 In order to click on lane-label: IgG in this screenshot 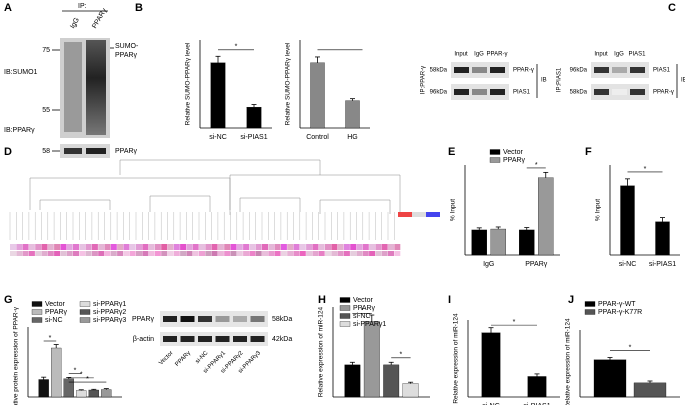, I will do `click(479, 55)`.